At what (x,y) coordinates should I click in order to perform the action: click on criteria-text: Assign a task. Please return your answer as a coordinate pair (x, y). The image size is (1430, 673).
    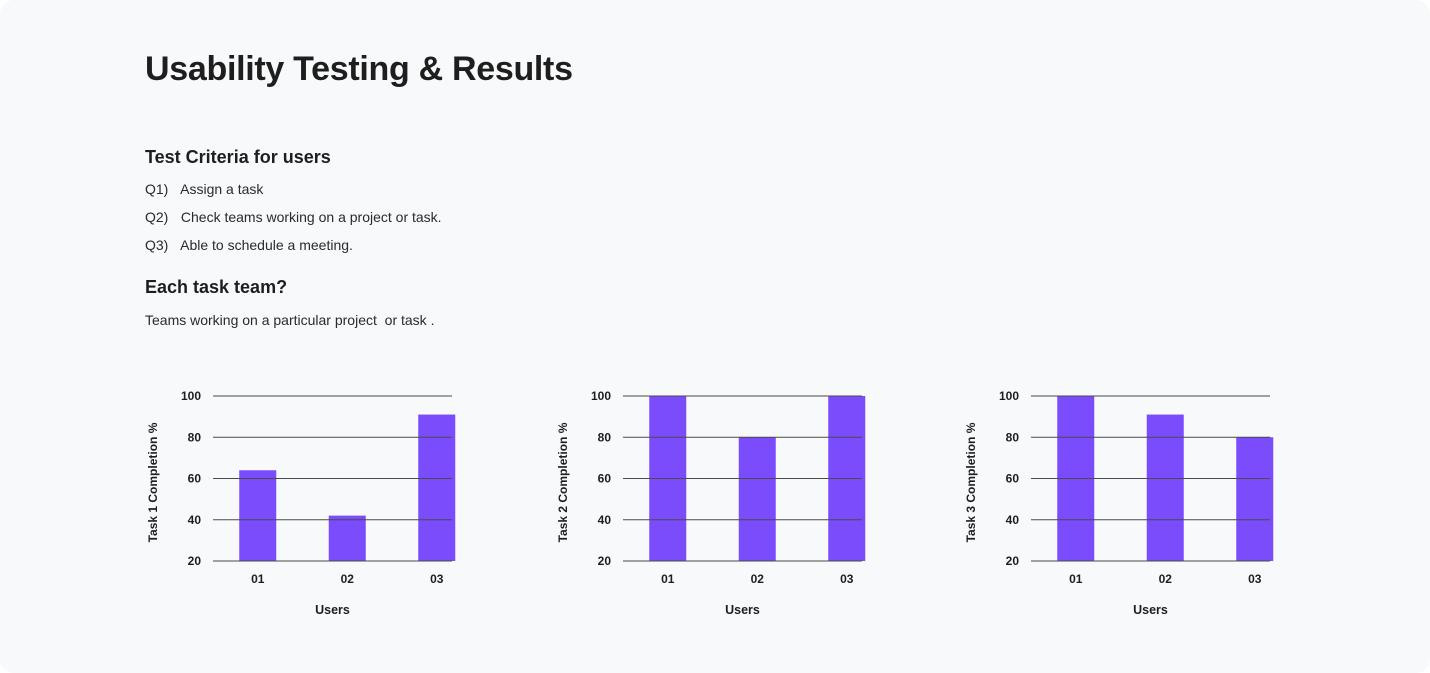
    Looking at the image, I should click on (222, 189).